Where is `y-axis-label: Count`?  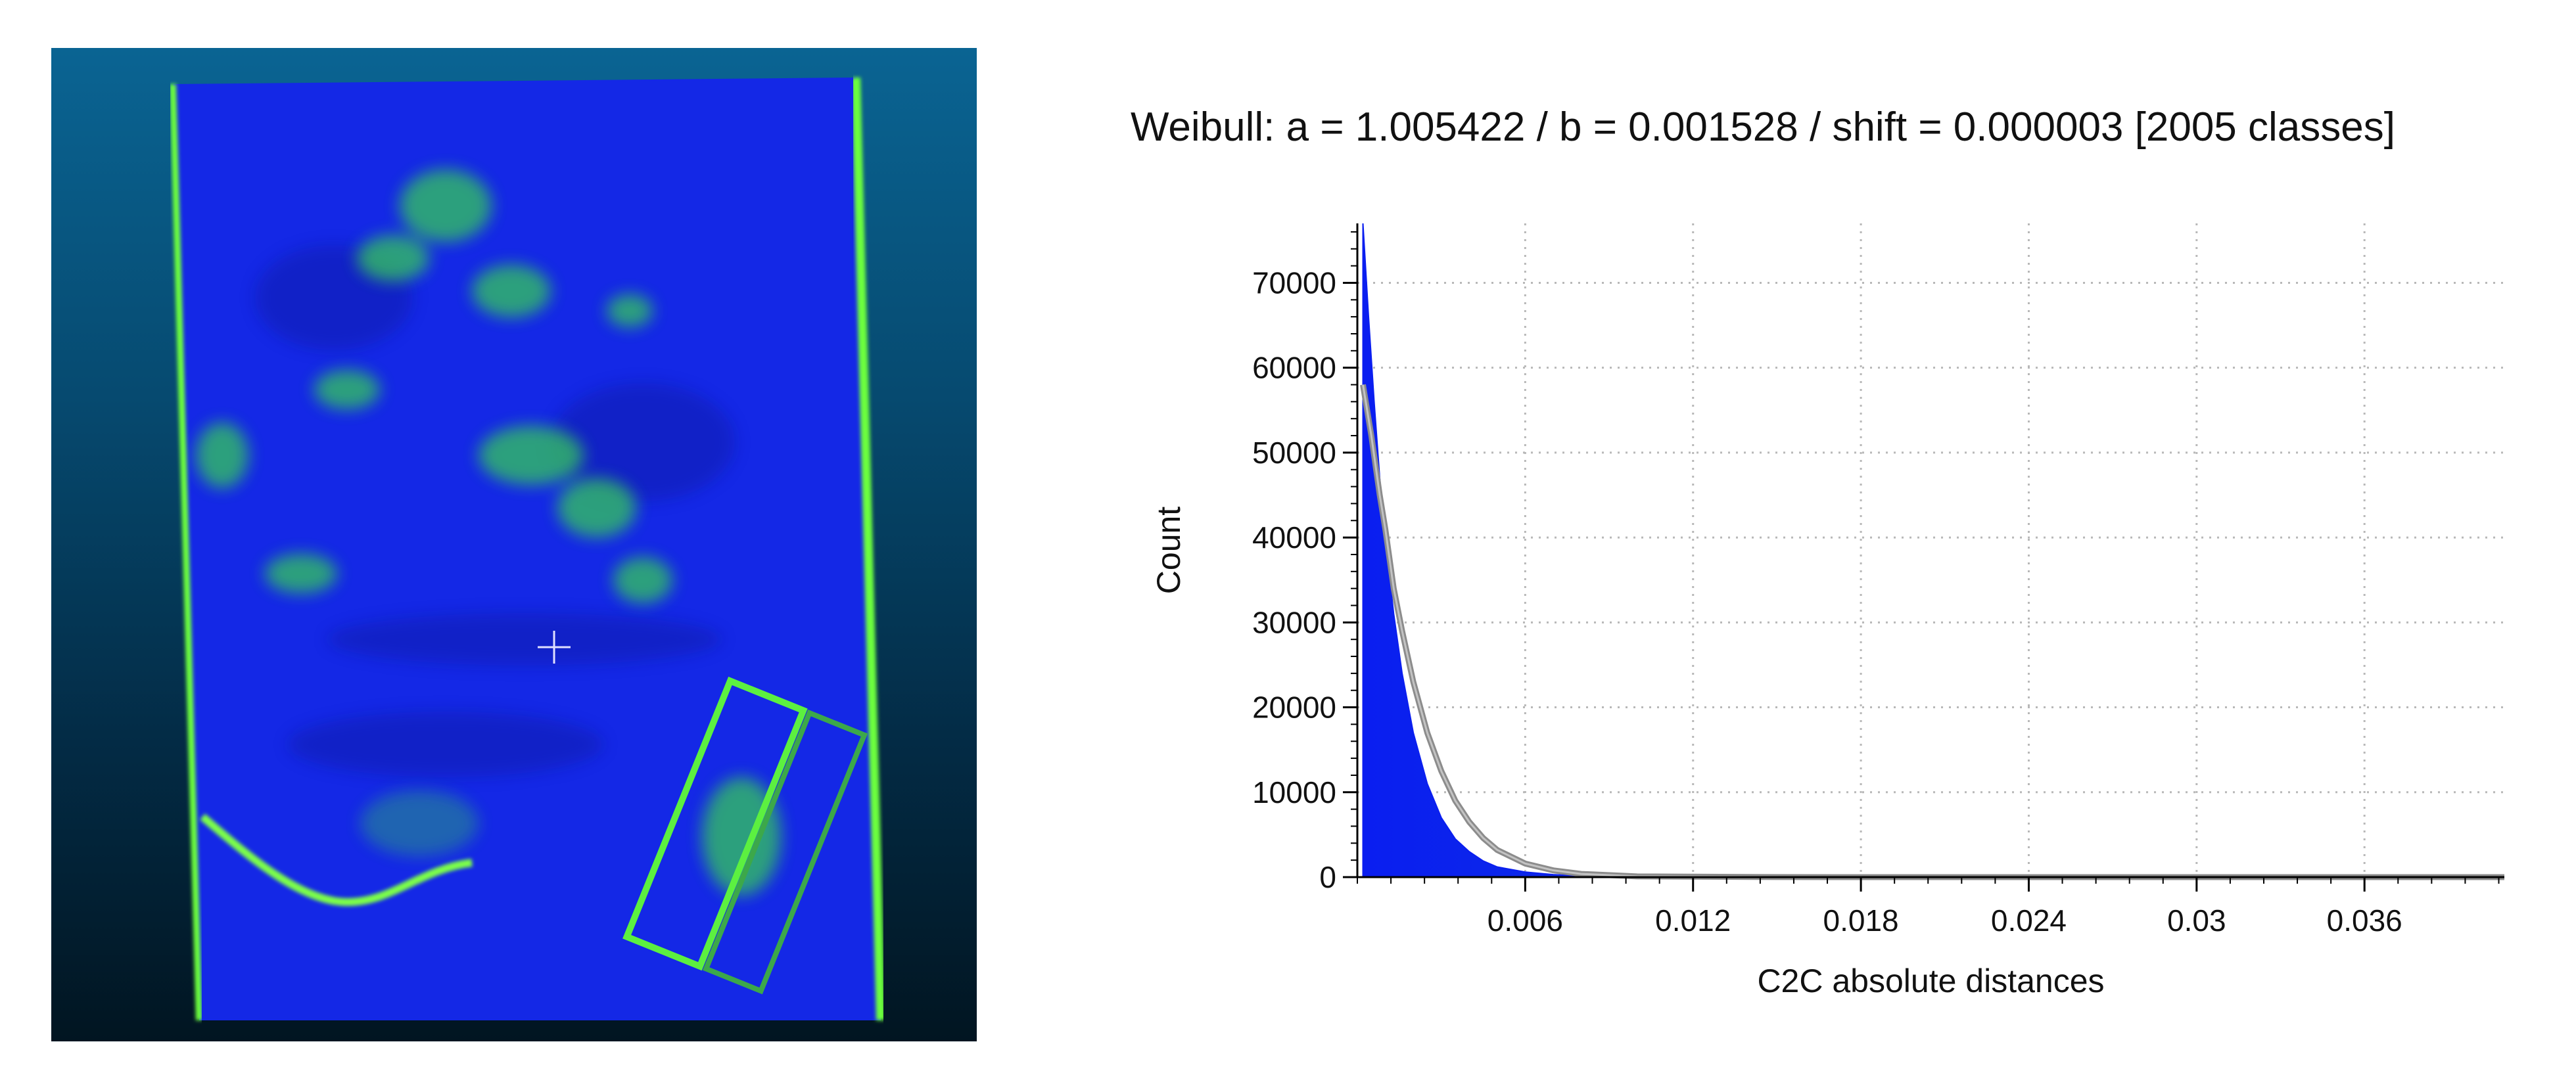
y-axis-label: Count is located at coordinates (1168, 551).